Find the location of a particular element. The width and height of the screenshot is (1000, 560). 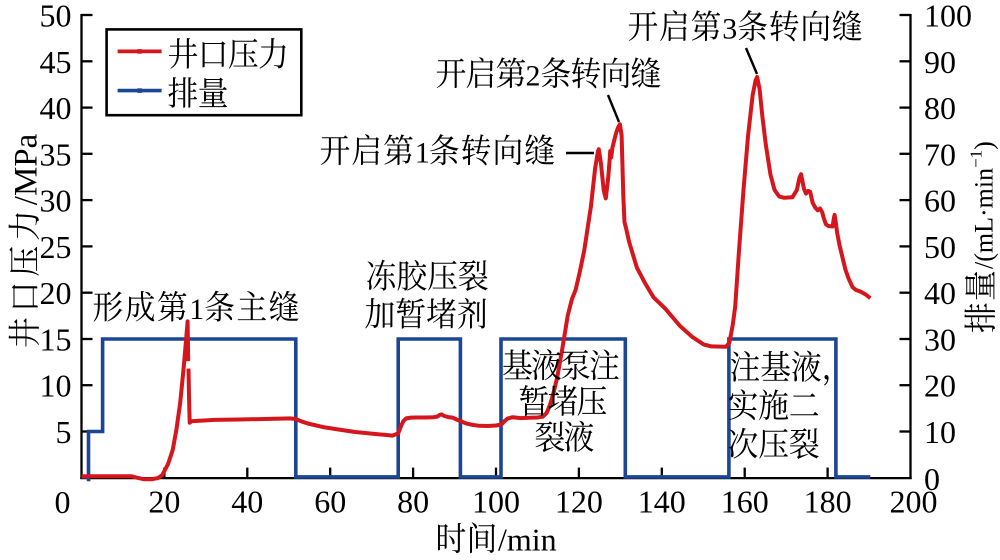

svg-text: 120 is located at coordinates (579, 502).